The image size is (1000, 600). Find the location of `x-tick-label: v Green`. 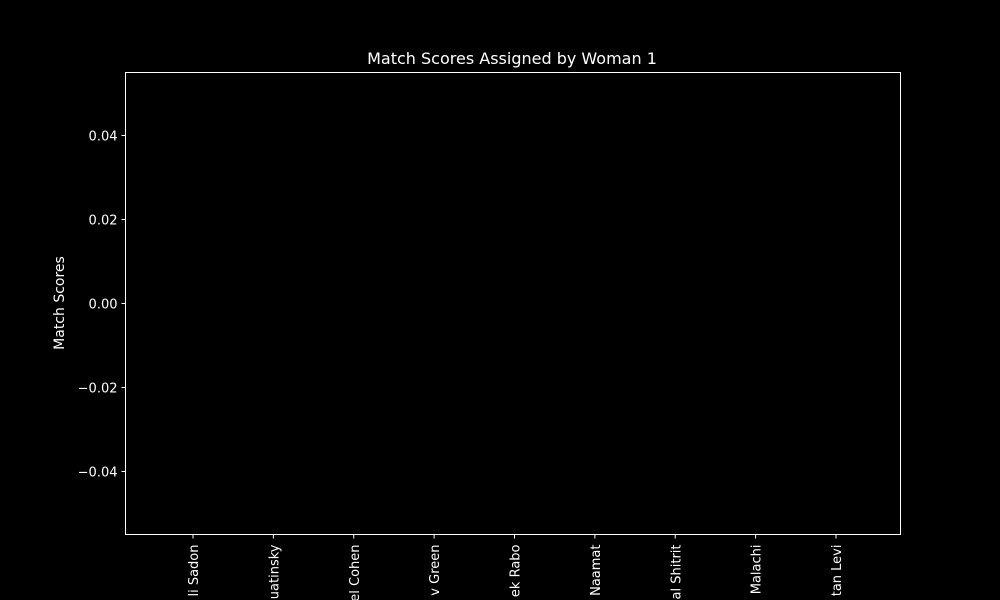

x-tick-label: v Green is located at coordinates (435, 570).